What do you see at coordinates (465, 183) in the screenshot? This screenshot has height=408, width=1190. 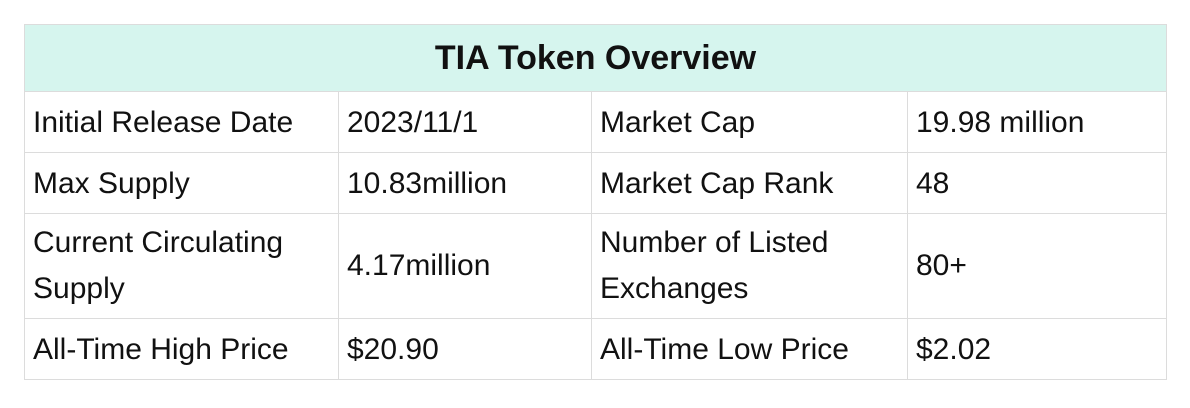 I see `max-supply-value: 10.83million` at bounding box center [465, 183].